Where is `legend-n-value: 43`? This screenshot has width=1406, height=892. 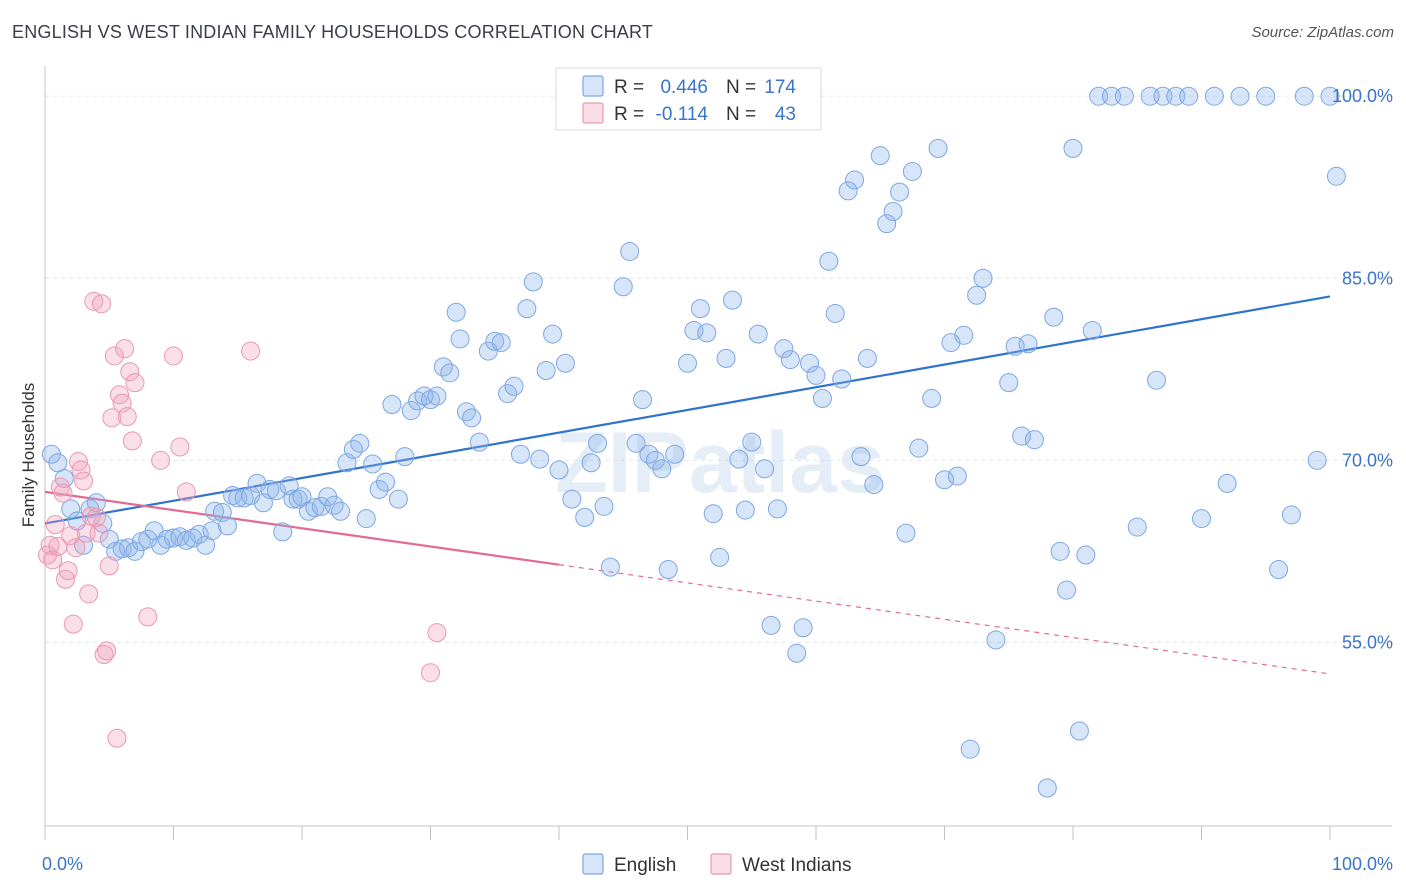
legend-n-value: 43 is located at coordinates (785, 114).